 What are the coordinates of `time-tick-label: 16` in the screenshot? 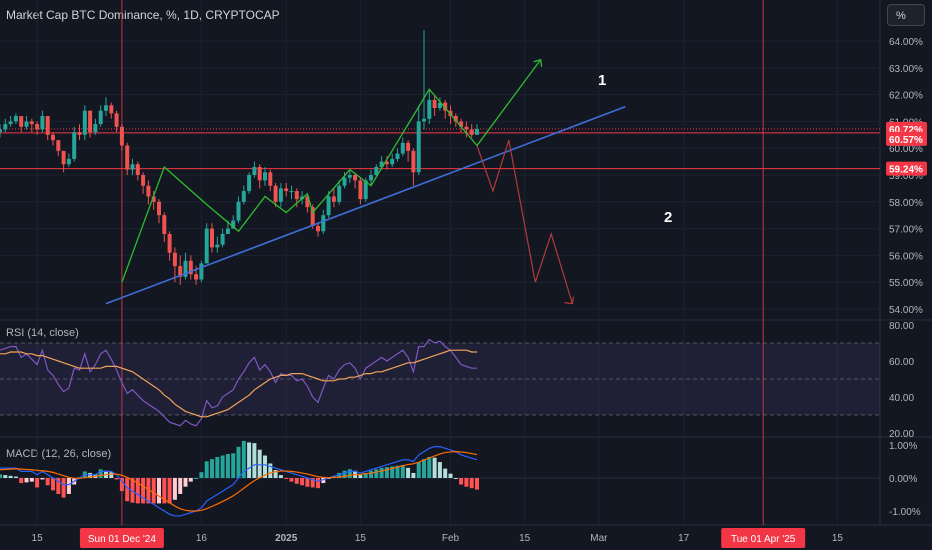 It's located at (202, 538).